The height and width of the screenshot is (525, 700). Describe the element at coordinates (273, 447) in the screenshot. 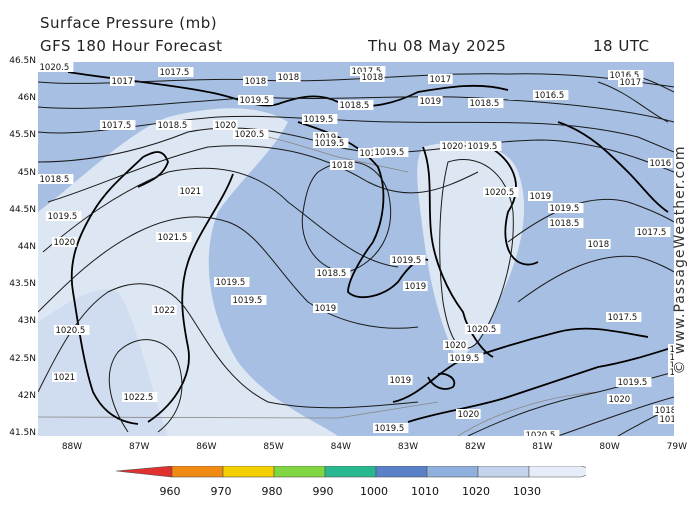

I see `longitude-label: 85W` at that location.